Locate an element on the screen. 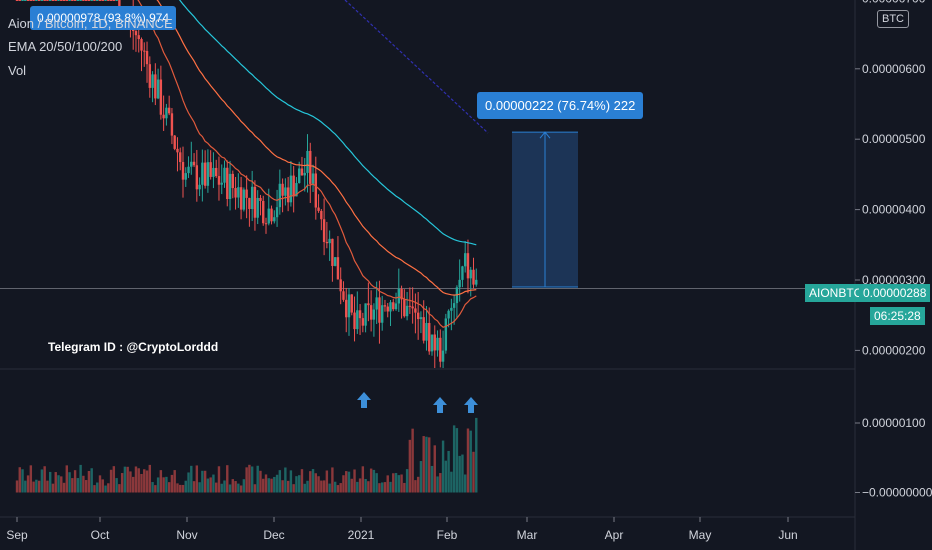  top-measure-bubble: 0.00000978 (93.8%) 974 is located at coordinates (103, 18).